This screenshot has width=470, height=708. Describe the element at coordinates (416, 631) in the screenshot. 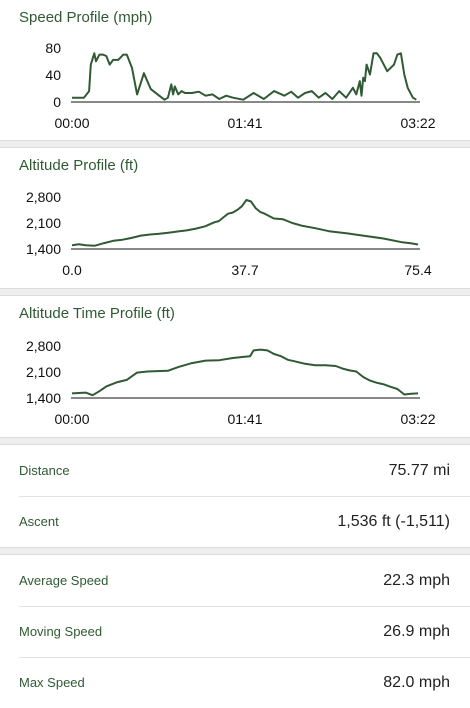

I see `stat-value: 26.9 mph` at that location.